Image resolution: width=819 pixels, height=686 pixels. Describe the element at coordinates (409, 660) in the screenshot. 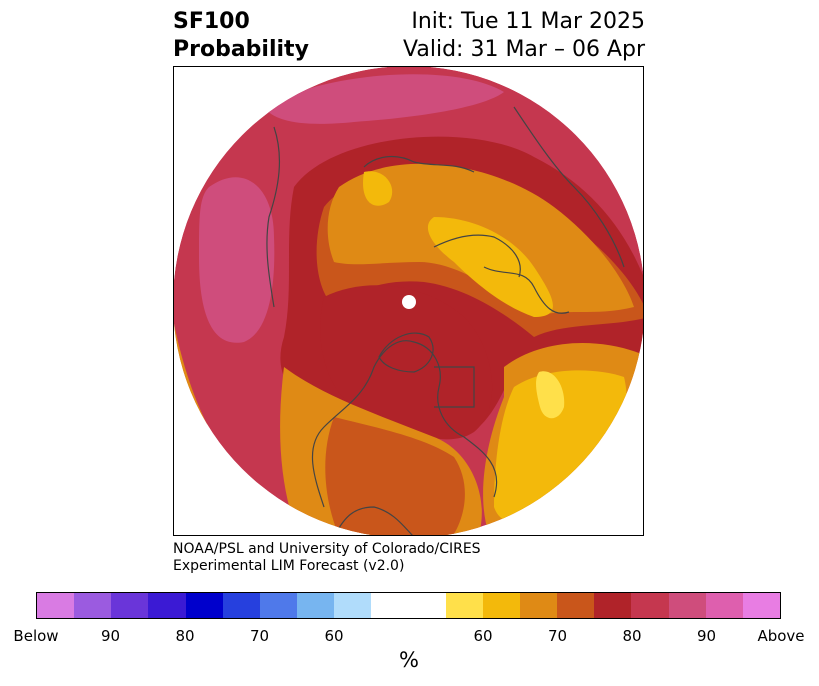

I see `colorbar-unit-label: %` at that location.